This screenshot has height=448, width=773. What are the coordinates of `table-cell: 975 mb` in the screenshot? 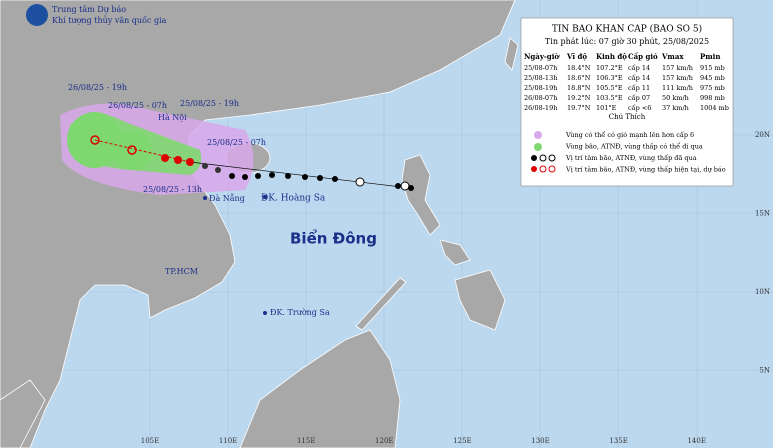 It's located at (712, 88).